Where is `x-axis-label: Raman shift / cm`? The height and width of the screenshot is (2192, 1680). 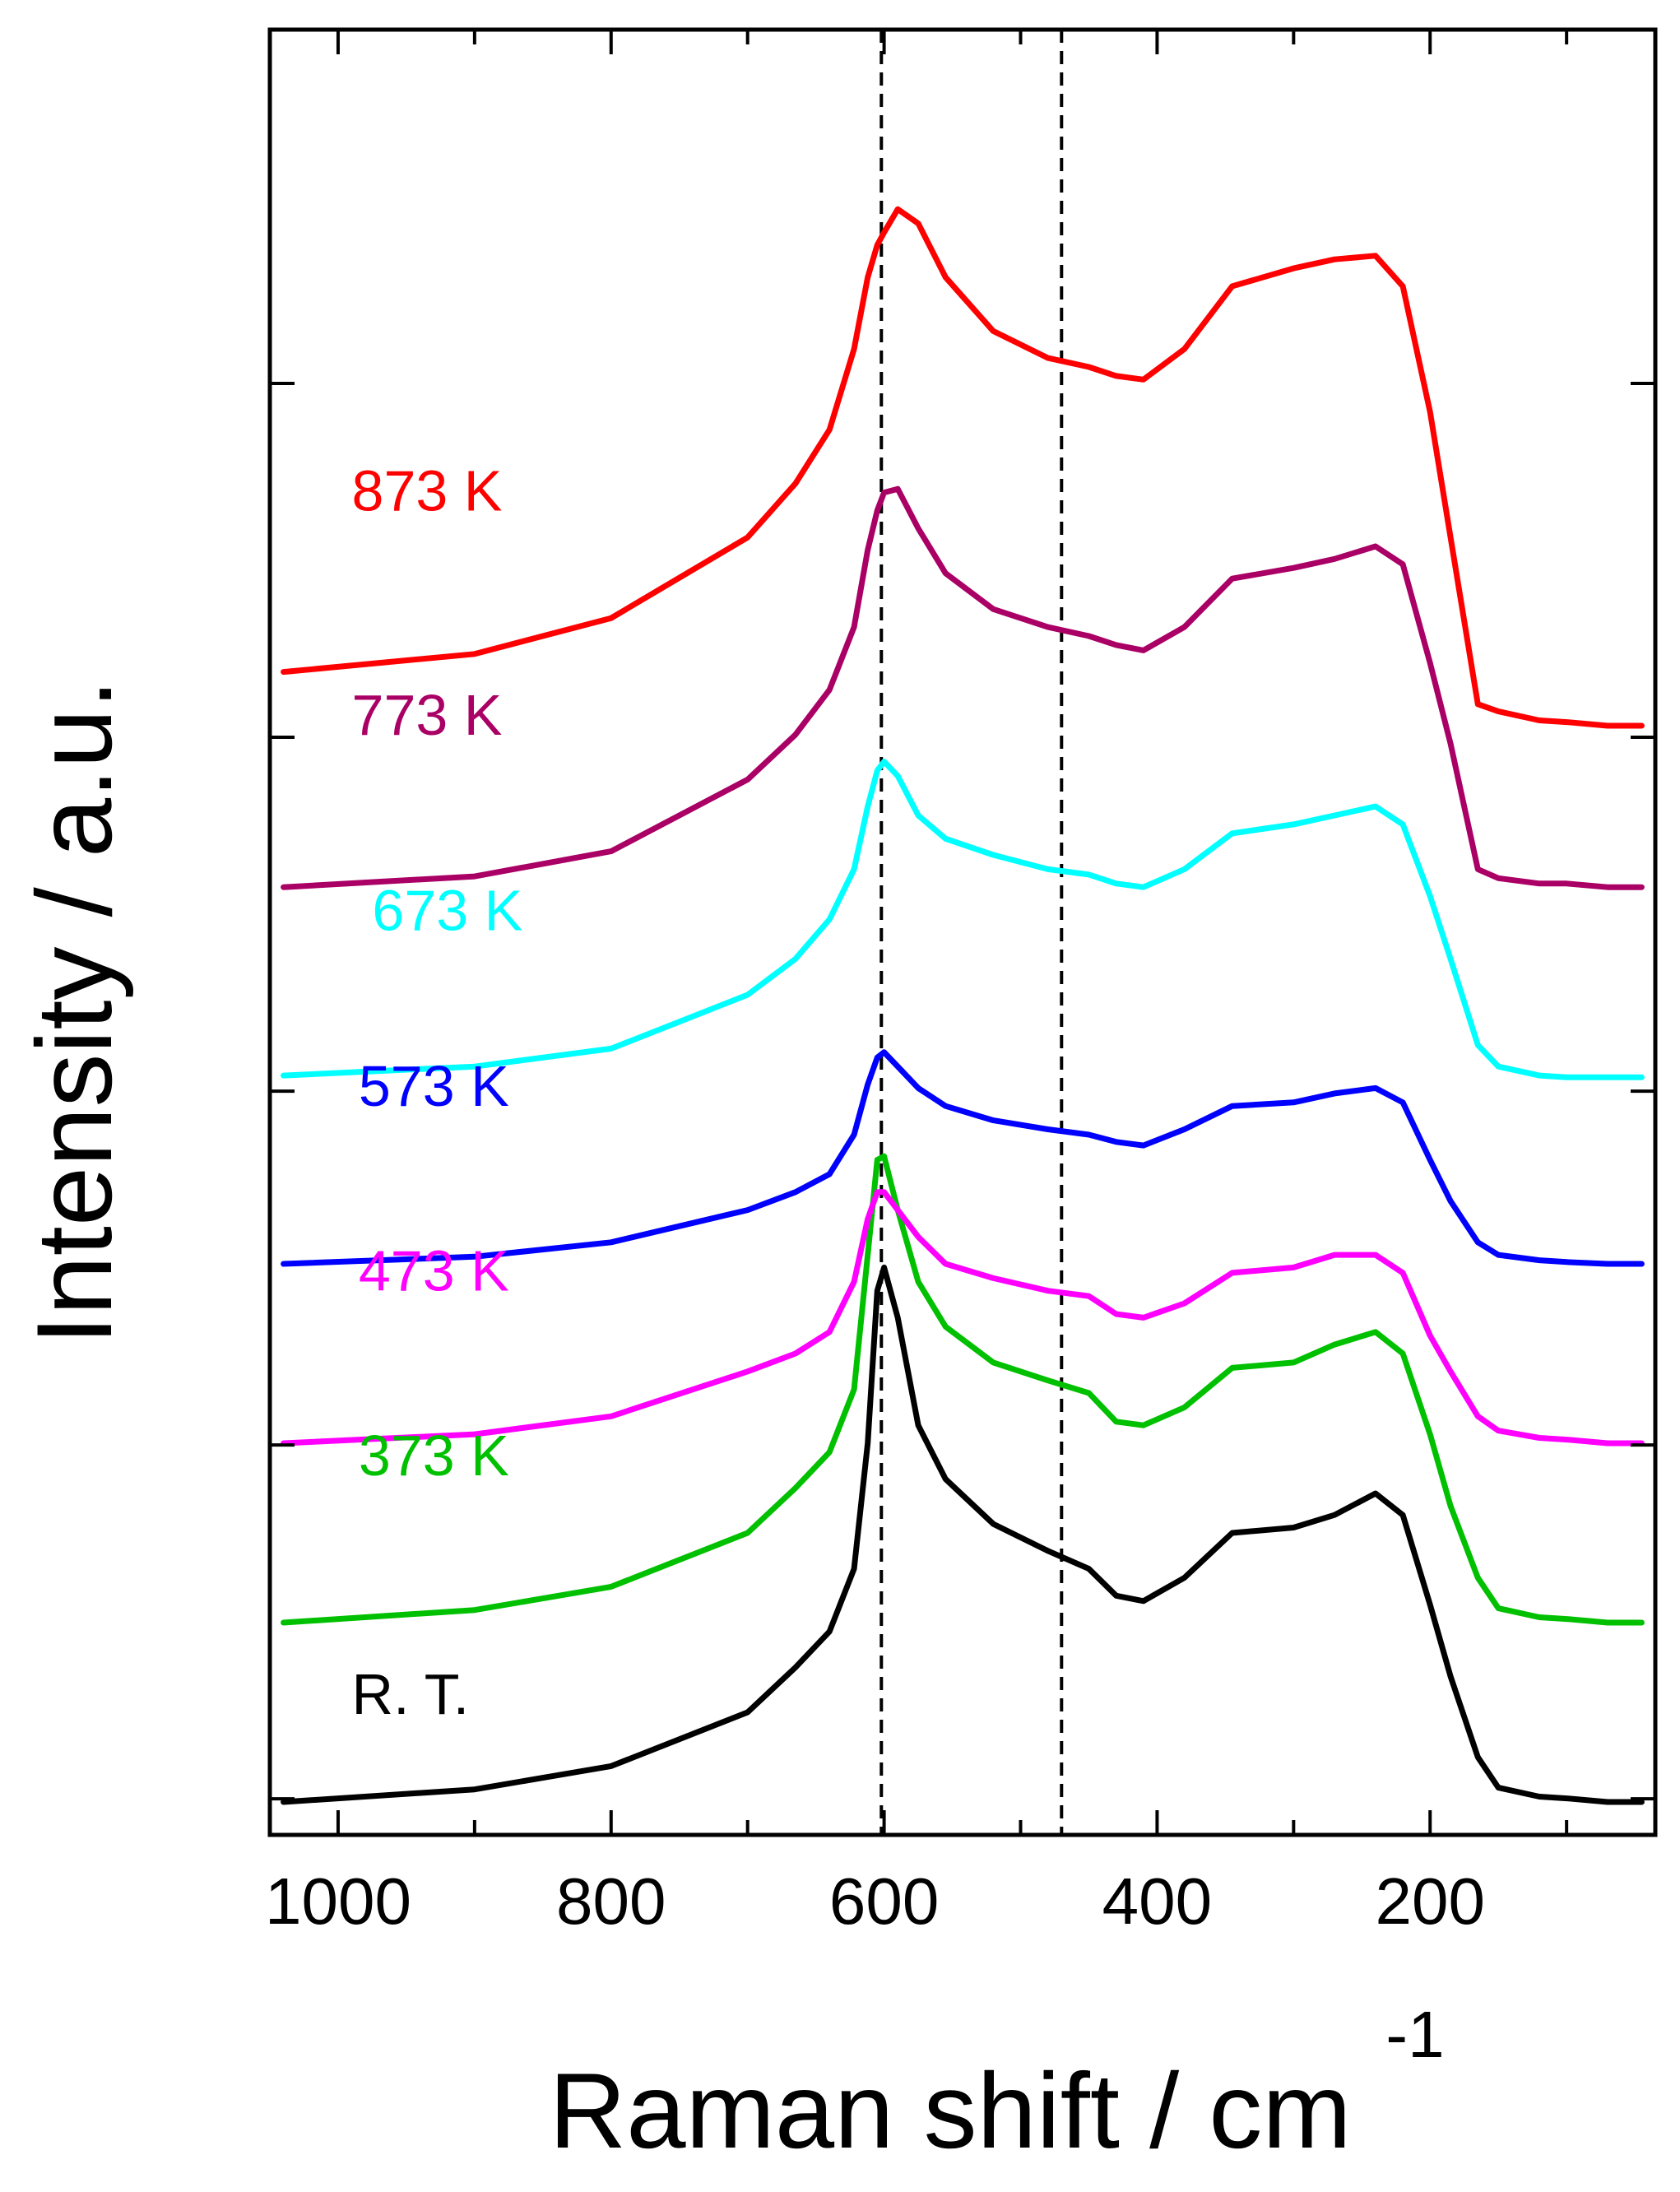
x-axis-label: Raman shift / cm is located at coordinates (950, 2110).